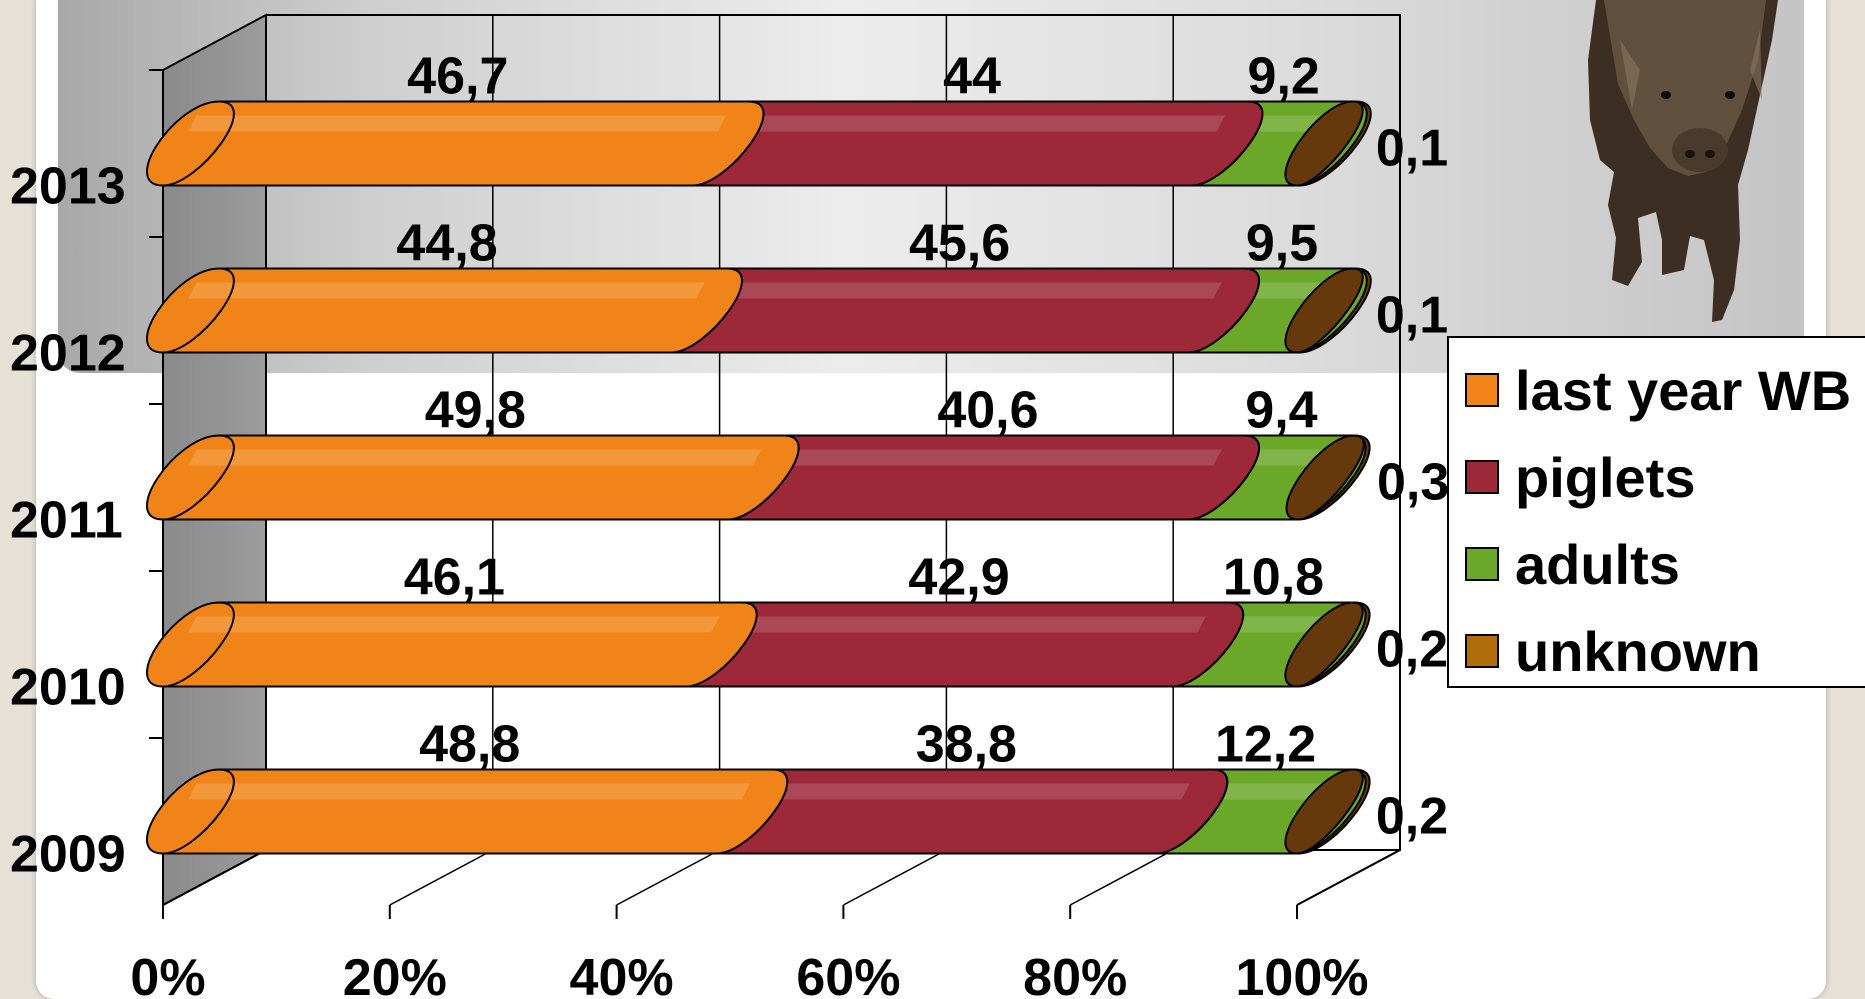  Describe the element at coordinates (1482, 390) in the screenshot. I see `legend-swatch-last-year-wb` at that location.